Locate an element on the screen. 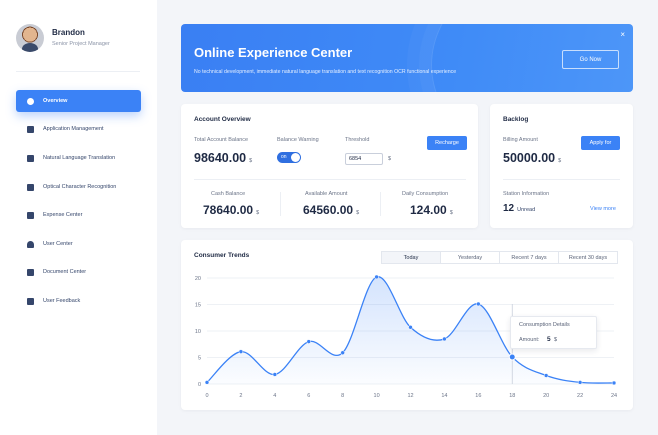  card-title: Consumer Trends is located at coordinates (222, 255).